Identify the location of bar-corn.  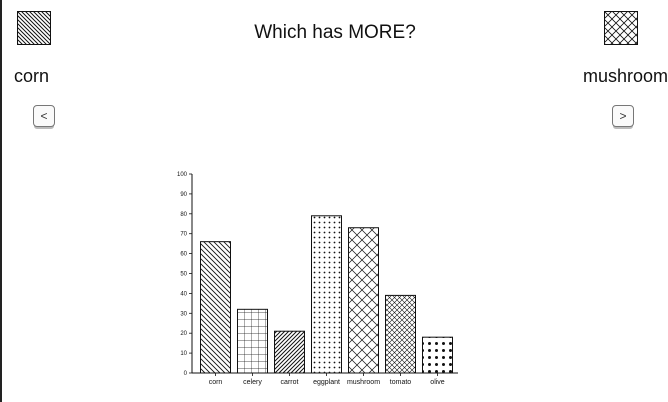
(215, 307).